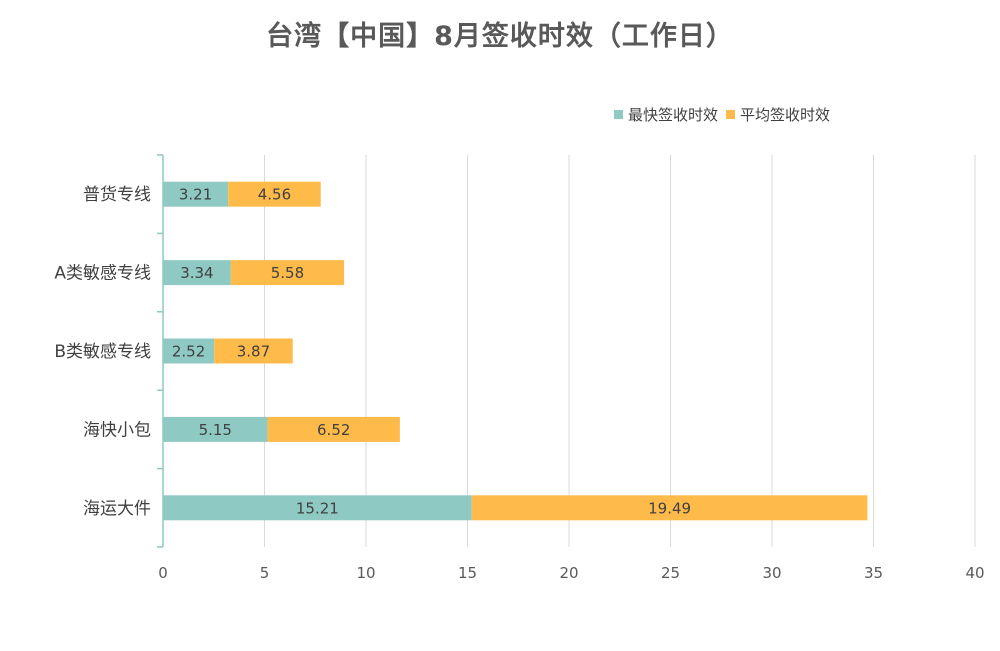 Image resolution: width=1000 pixels, height=651 pixels. Describe the element at coordinates (265, 573) in the screenshot. I see `x-tick-label-5: 5` at that location.